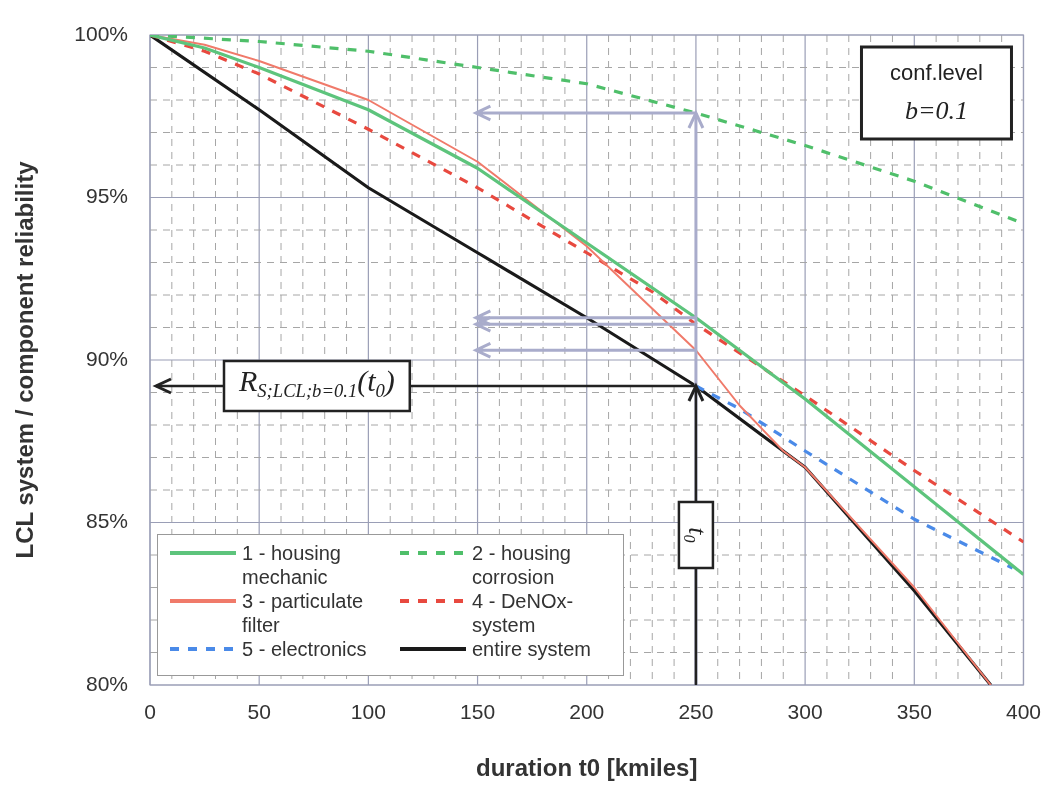 This screenshot has height=796, width=1057. I want to click on y-tick-label: 100%, so click(101, 33).